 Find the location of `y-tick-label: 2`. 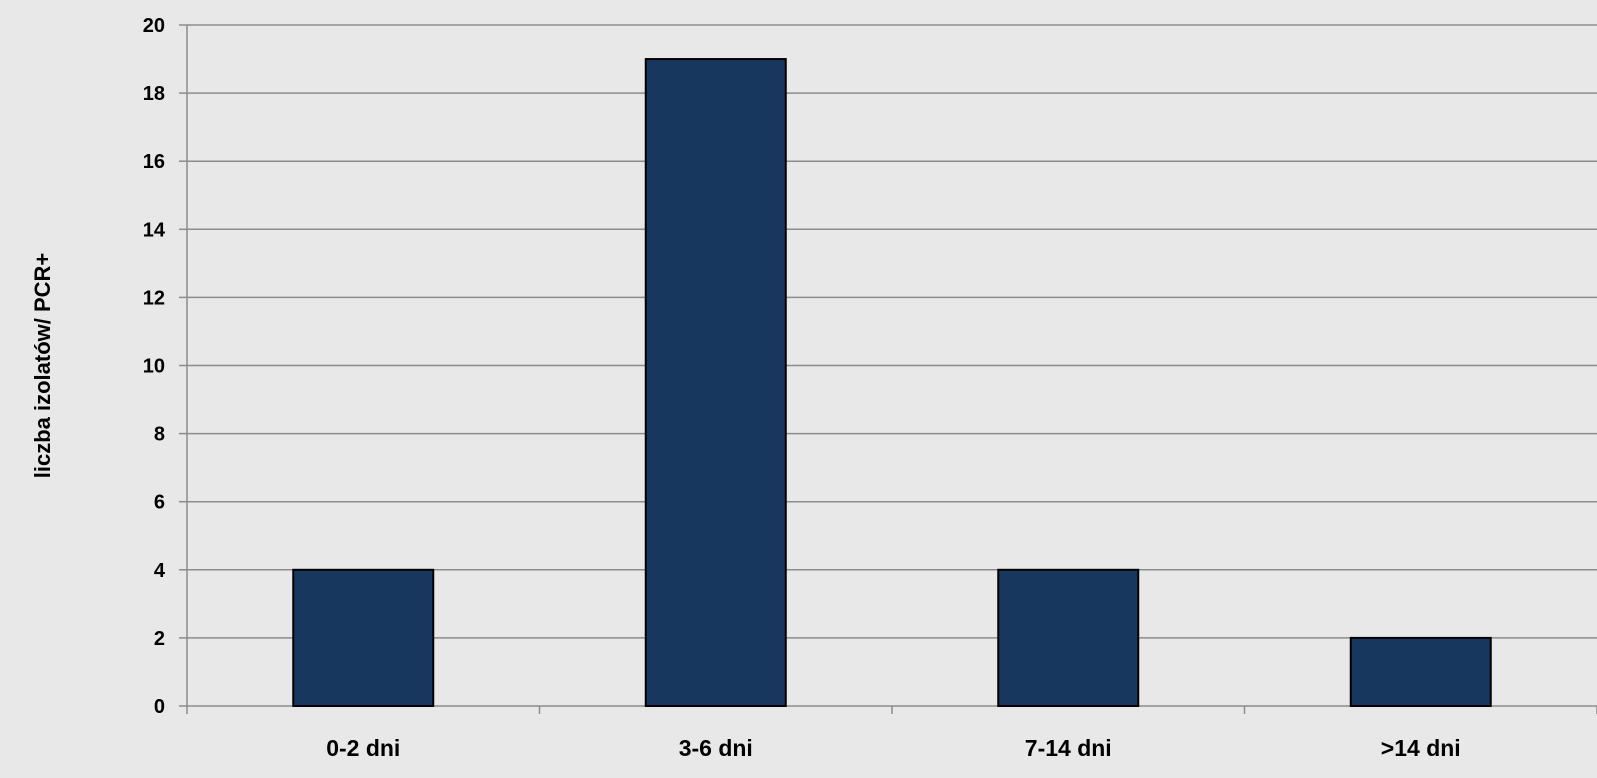

y-tick-label: 2 is located at coordinates (159, 639).